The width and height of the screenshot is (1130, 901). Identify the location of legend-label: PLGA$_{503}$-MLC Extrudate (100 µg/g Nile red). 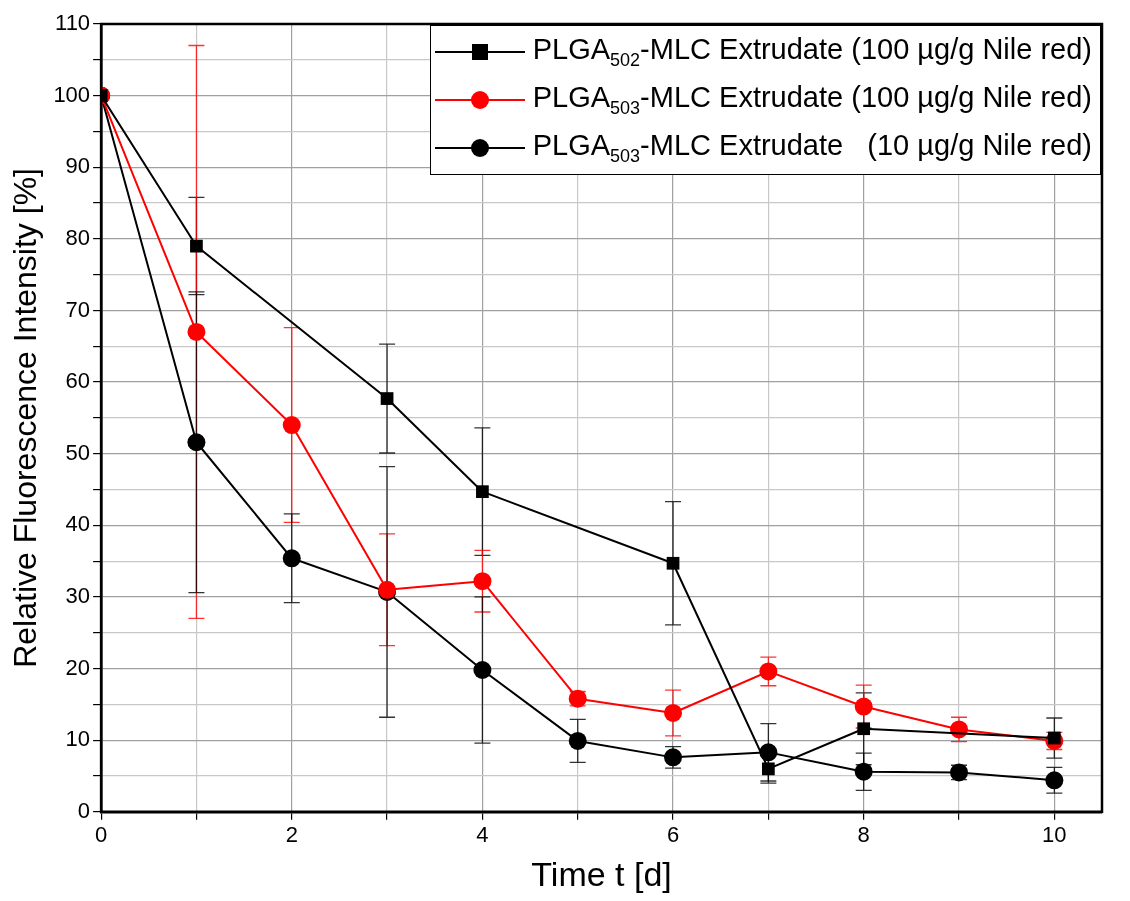
(812, 100).